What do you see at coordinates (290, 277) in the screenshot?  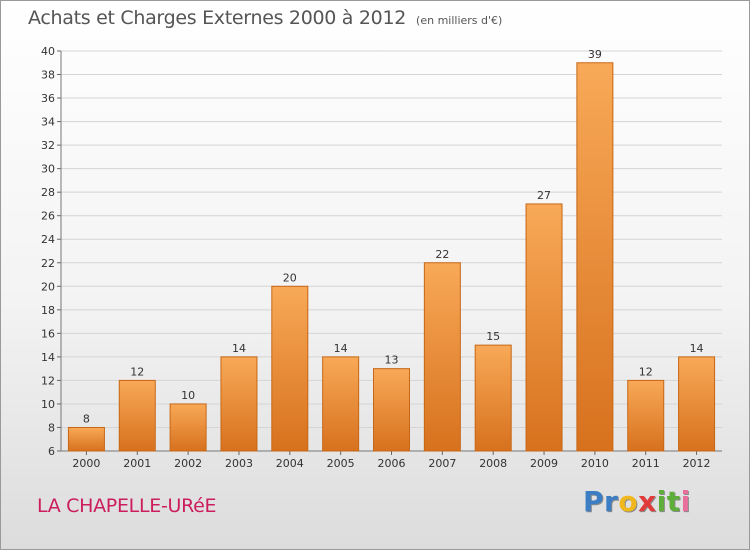 I see `value-label-2004: 20` at bounding box center [290, 277].